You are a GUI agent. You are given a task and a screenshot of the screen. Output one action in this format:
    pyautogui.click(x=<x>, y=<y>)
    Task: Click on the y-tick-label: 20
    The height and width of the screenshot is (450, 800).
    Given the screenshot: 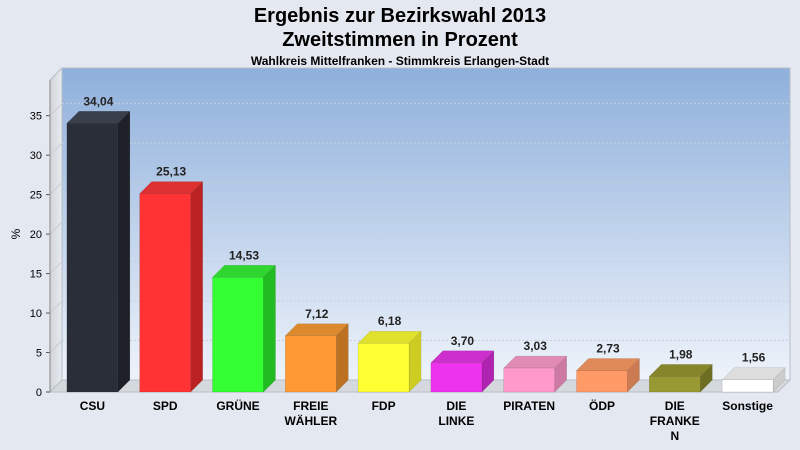 What is the action you would take?
    pyautogui.click(x=36, y=235)
    